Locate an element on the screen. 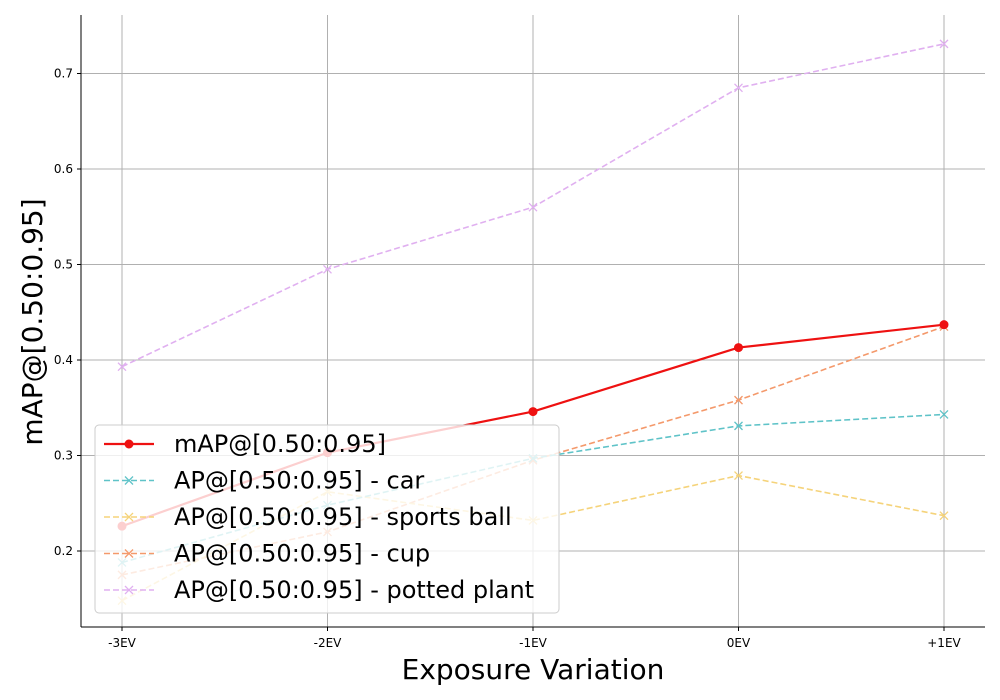  legend-entry: AP@[0.50:0.95] - car is located at coordinates (264, 481).